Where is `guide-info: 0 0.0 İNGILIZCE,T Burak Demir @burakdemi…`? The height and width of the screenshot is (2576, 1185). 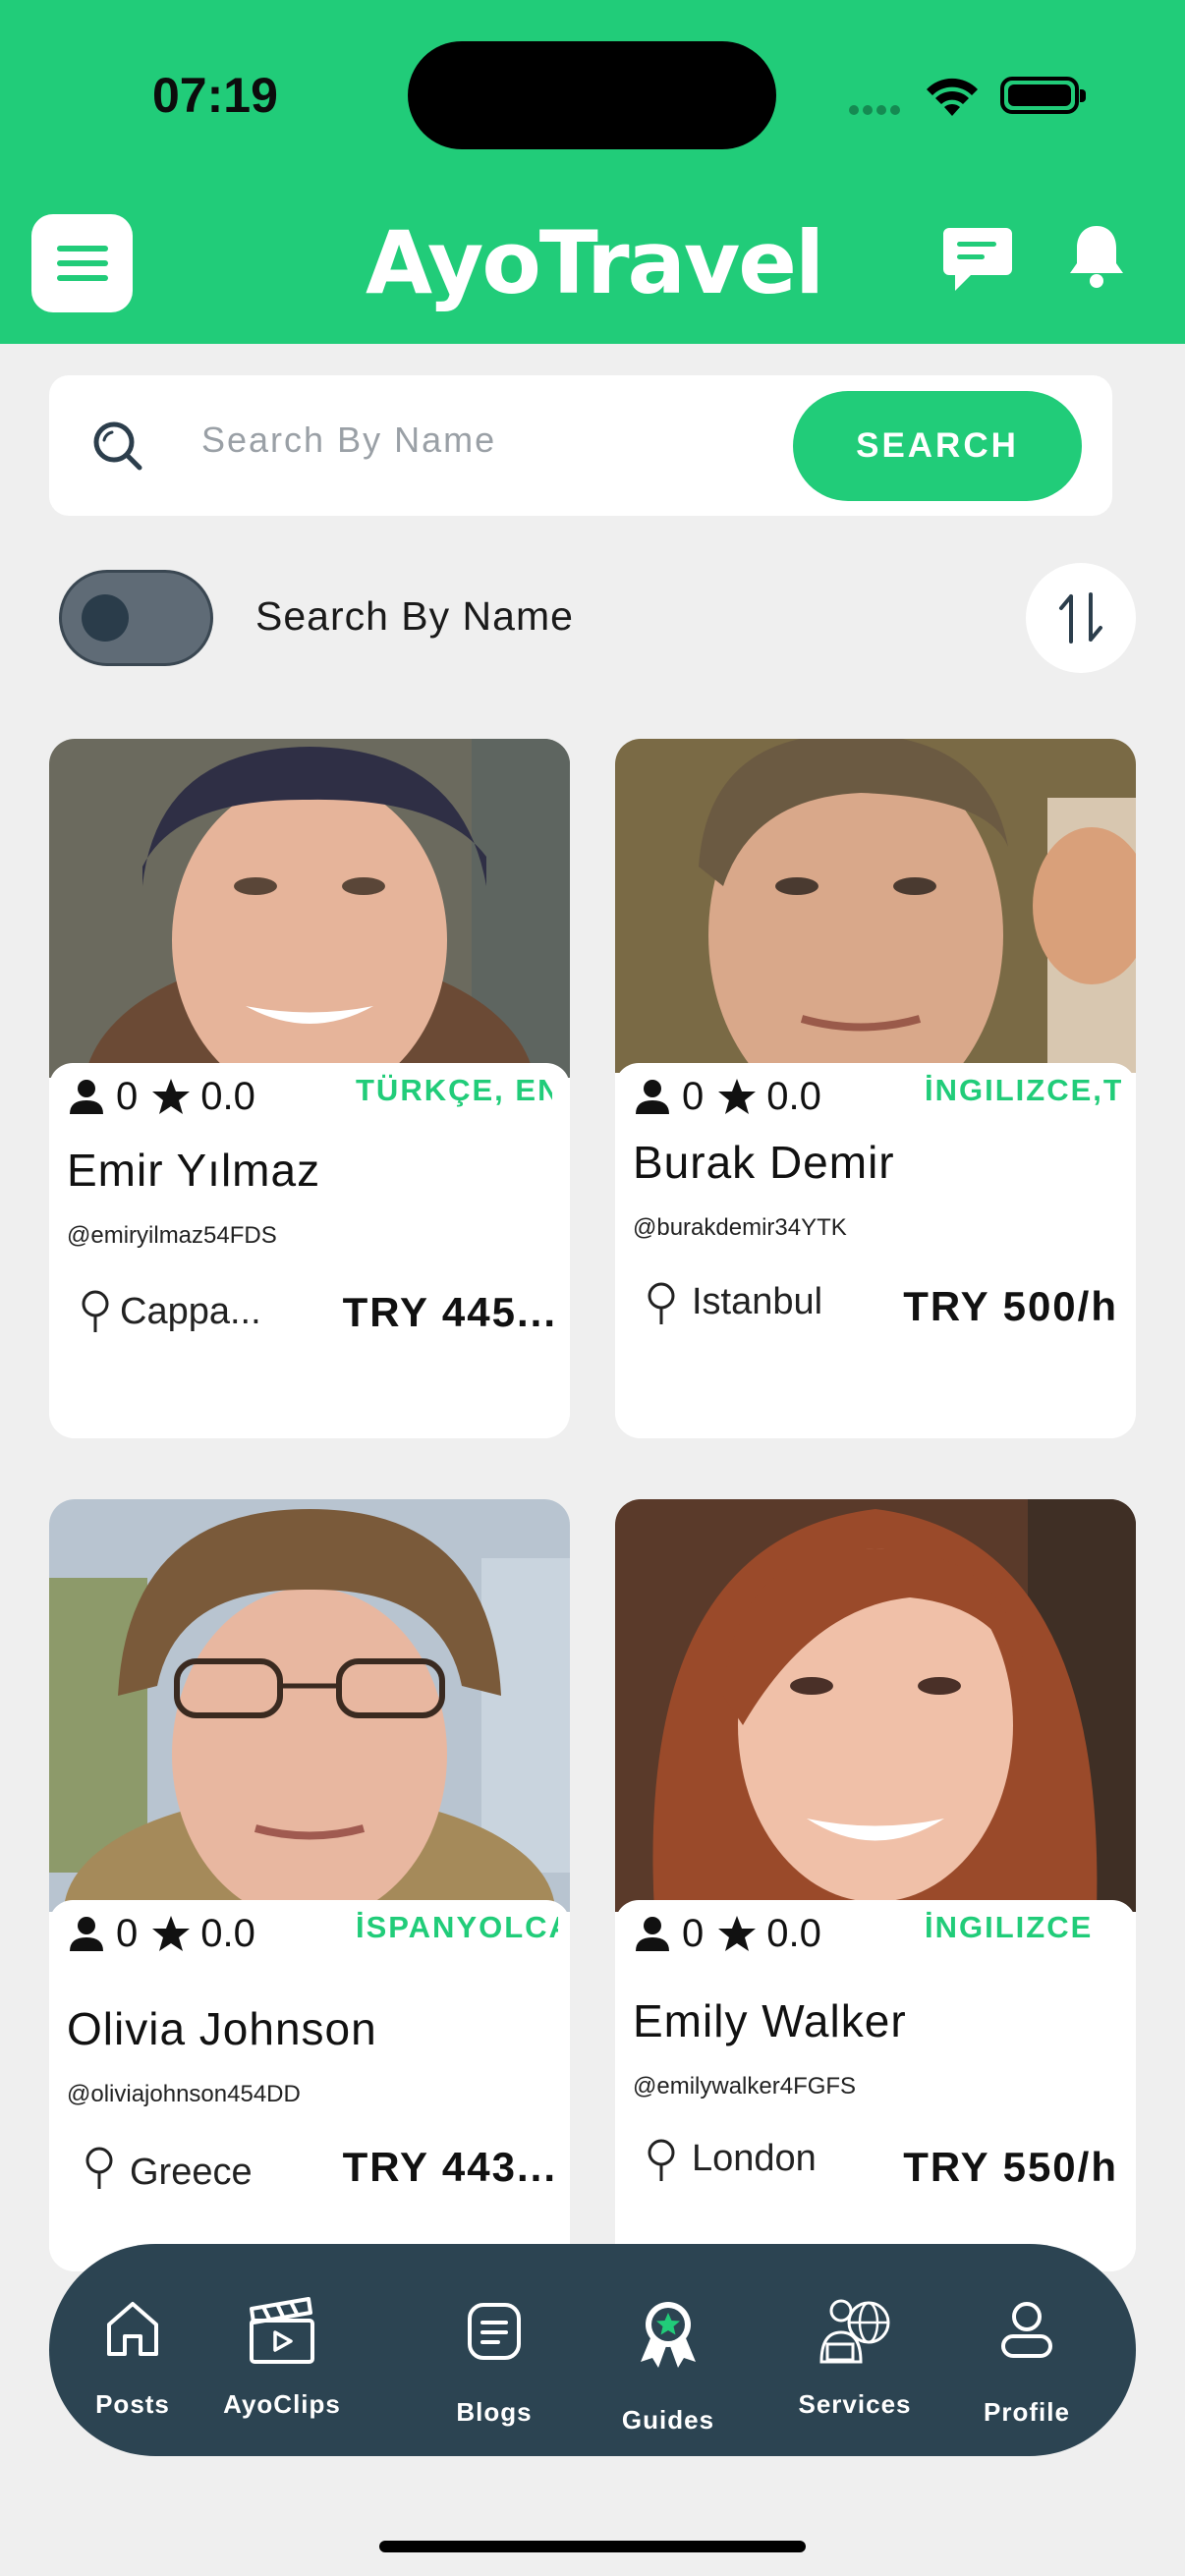
guide-info: 0 0.0 İNGILIZCE,T Burak Demir @burakdemi… is located at coordinates (876, 1250).